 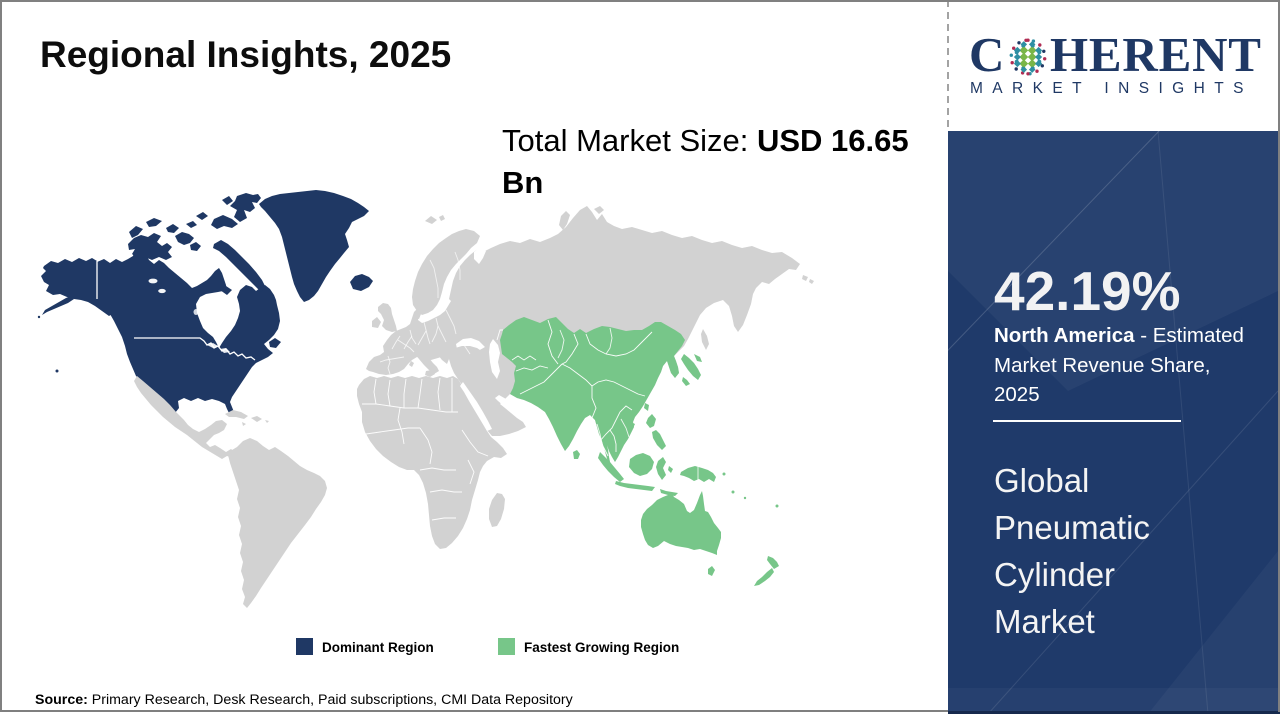 I want to click on svg-text: MARKET INSIGHTS, so click(x=1111, y=88).